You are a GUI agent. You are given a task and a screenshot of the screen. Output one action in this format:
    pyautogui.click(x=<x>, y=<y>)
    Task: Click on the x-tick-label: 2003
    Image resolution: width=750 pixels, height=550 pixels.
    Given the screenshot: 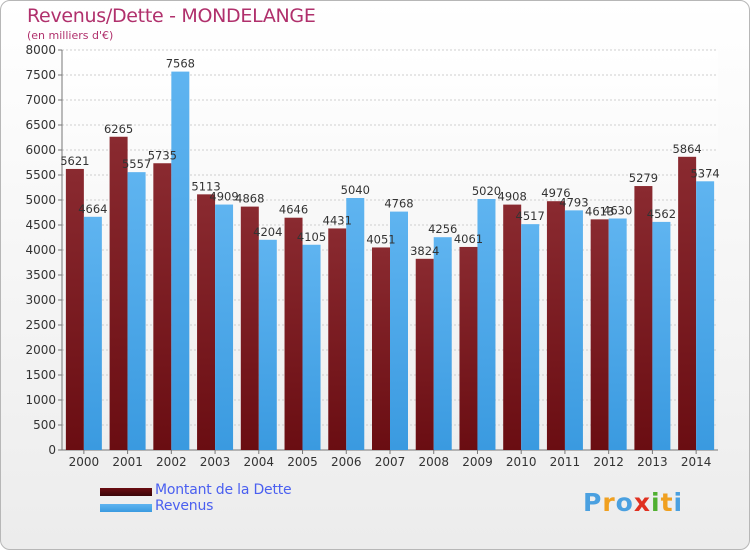 What is the action you would take?
    pyautogui.click(x=215, y=462)
    